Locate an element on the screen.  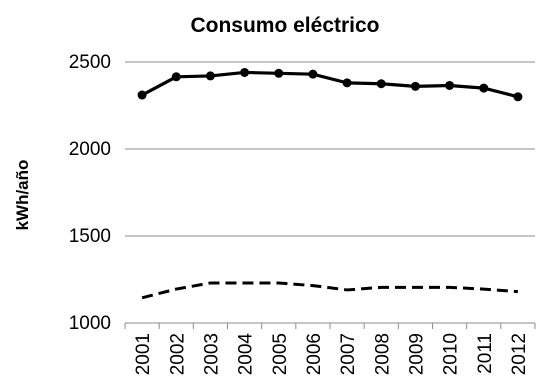
series-1-point-2003 is located at coordinates (210, 76).